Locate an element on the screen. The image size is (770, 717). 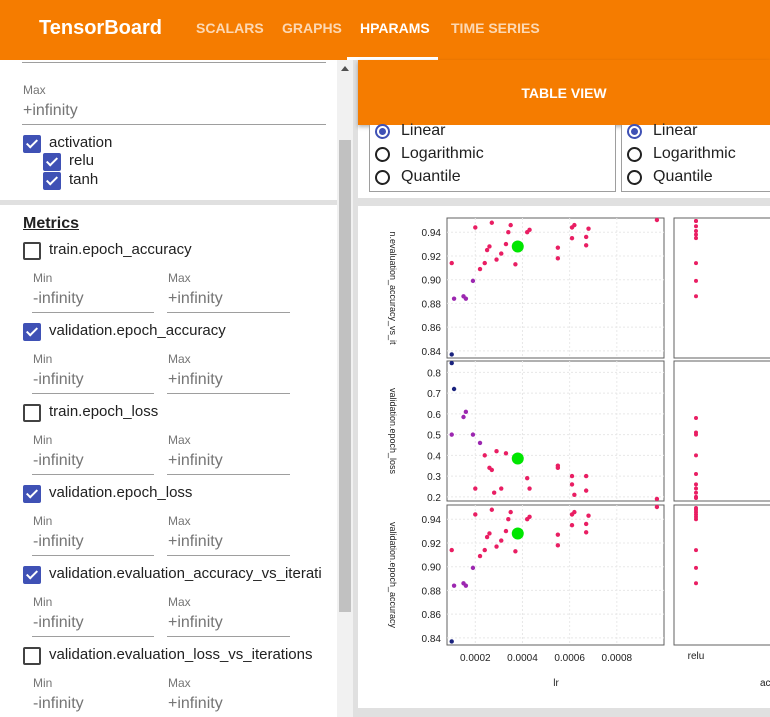
metric-label: train.epoch_loss is located at coordinates (104, 411).